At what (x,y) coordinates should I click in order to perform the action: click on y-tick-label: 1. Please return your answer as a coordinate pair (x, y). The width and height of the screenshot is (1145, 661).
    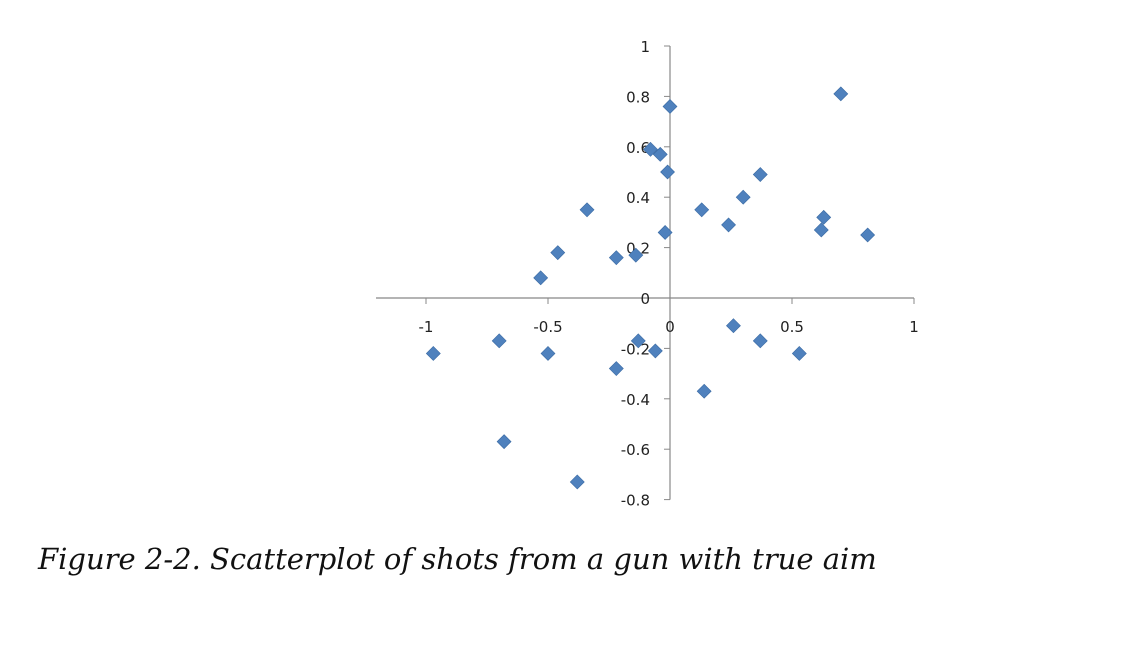
    Looking at the image, I should click on (645, 47).